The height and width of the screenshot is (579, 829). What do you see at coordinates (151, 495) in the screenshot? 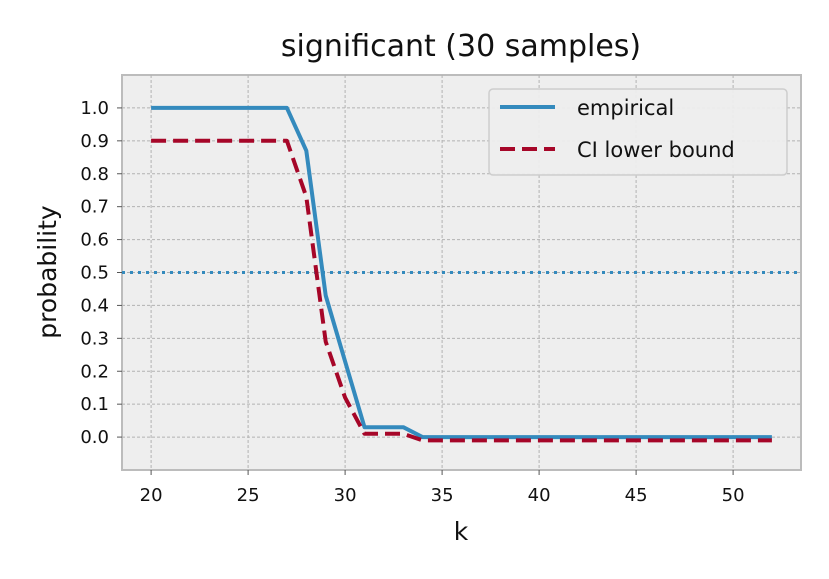
I see `x-tick-label: 20` at bounding box center [151, 495].